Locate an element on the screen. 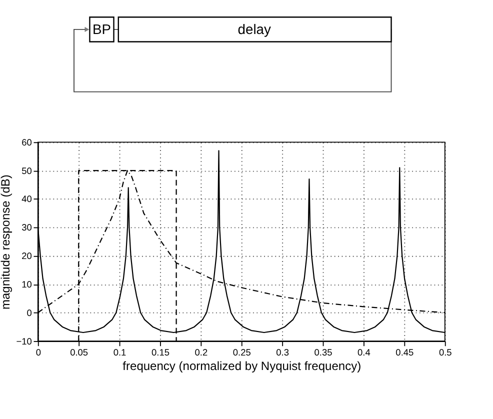  x-tick-label: 0.35 is located at coordinates (323, 352).